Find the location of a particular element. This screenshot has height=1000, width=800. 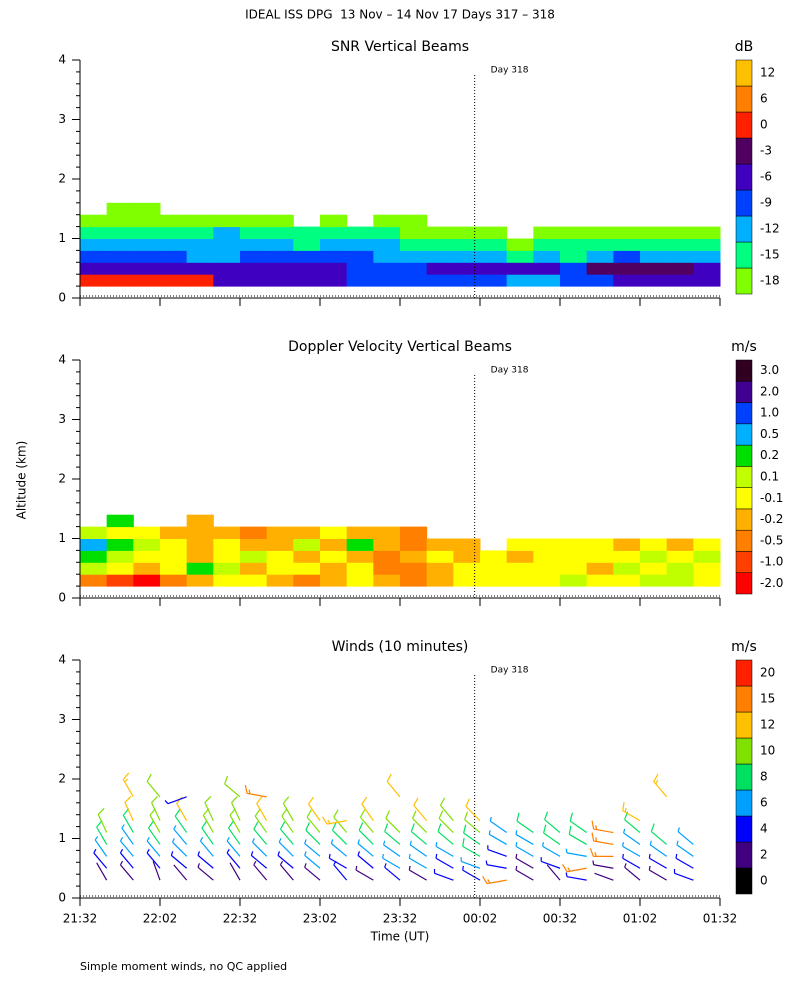

x-tick-label: 23:32 is located at coordinates (400, 919).